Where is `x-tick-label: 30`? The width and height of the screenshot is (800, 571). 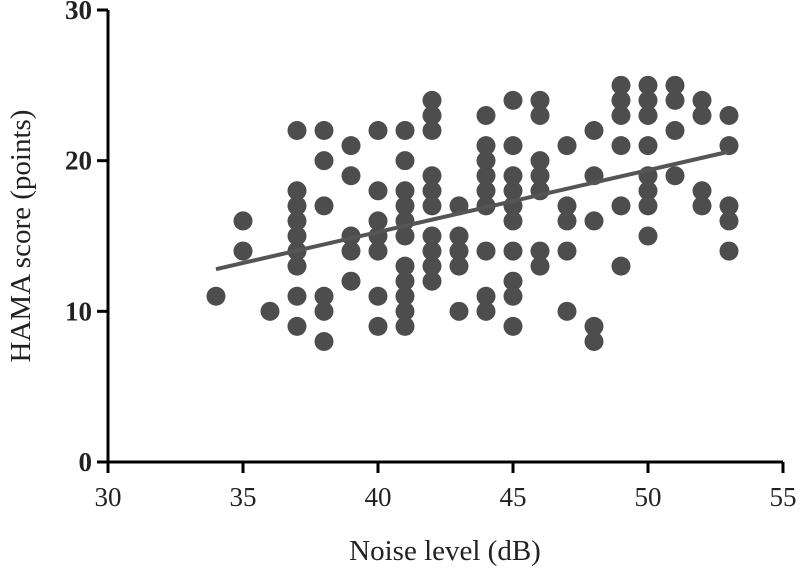
x-tick-label: 30 is located at coordinates (108, 497).